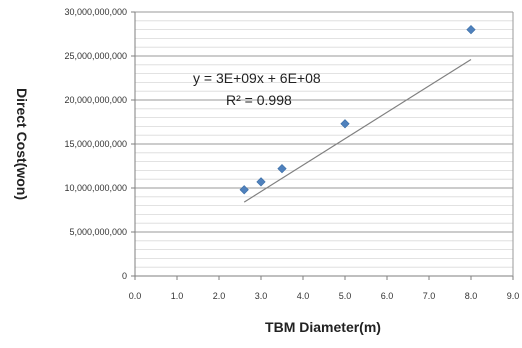 The height and width of the screenshot is (348, 522). Describe the element at coordinates (257, 78) in the screenshot. I see `trendline-equation: y = 3E+09x + 6E+08` at that location.